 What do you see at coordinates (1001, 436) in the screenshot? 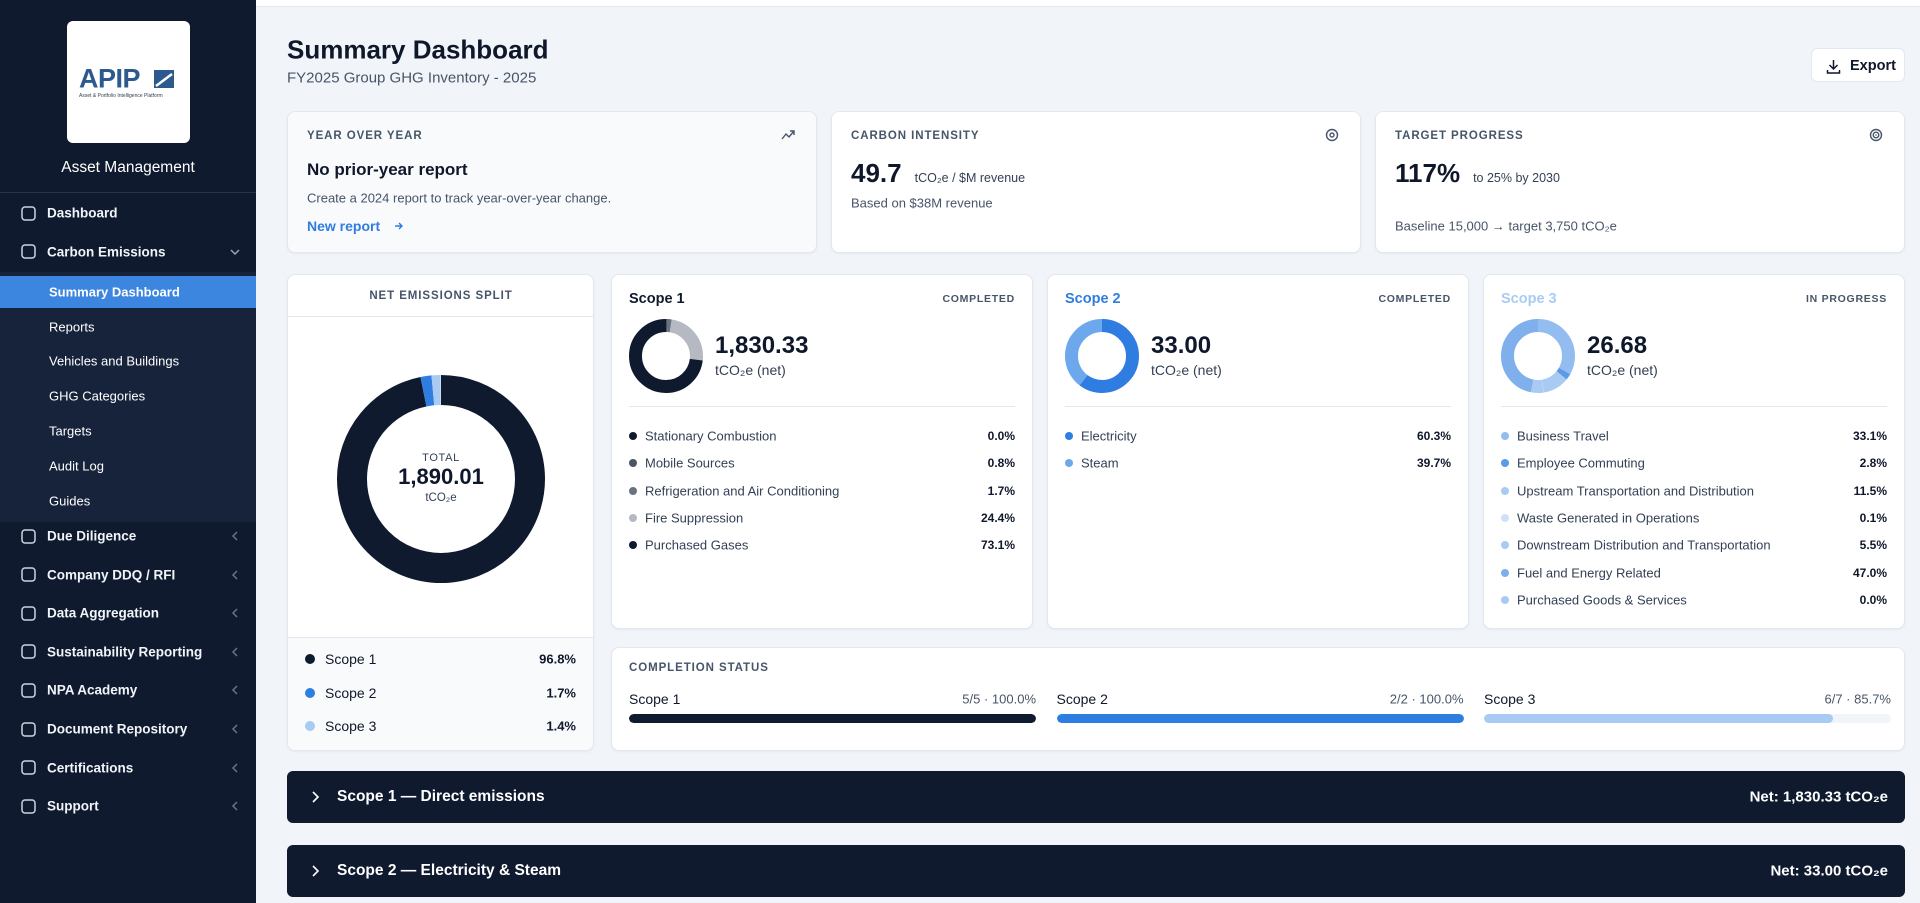
I see `category-value: 0.0%` at bounding box center [1001, 436].